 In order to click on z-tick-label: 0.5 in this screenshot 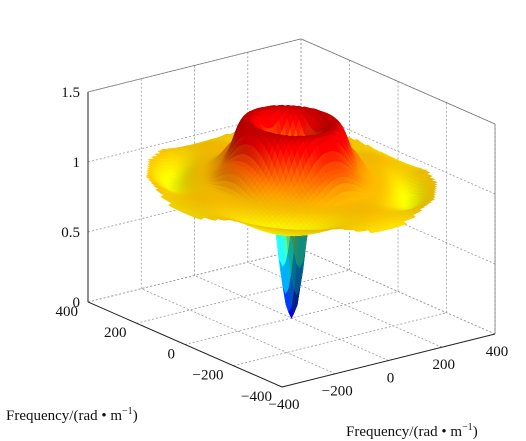, I will do `click(70, 233)`.